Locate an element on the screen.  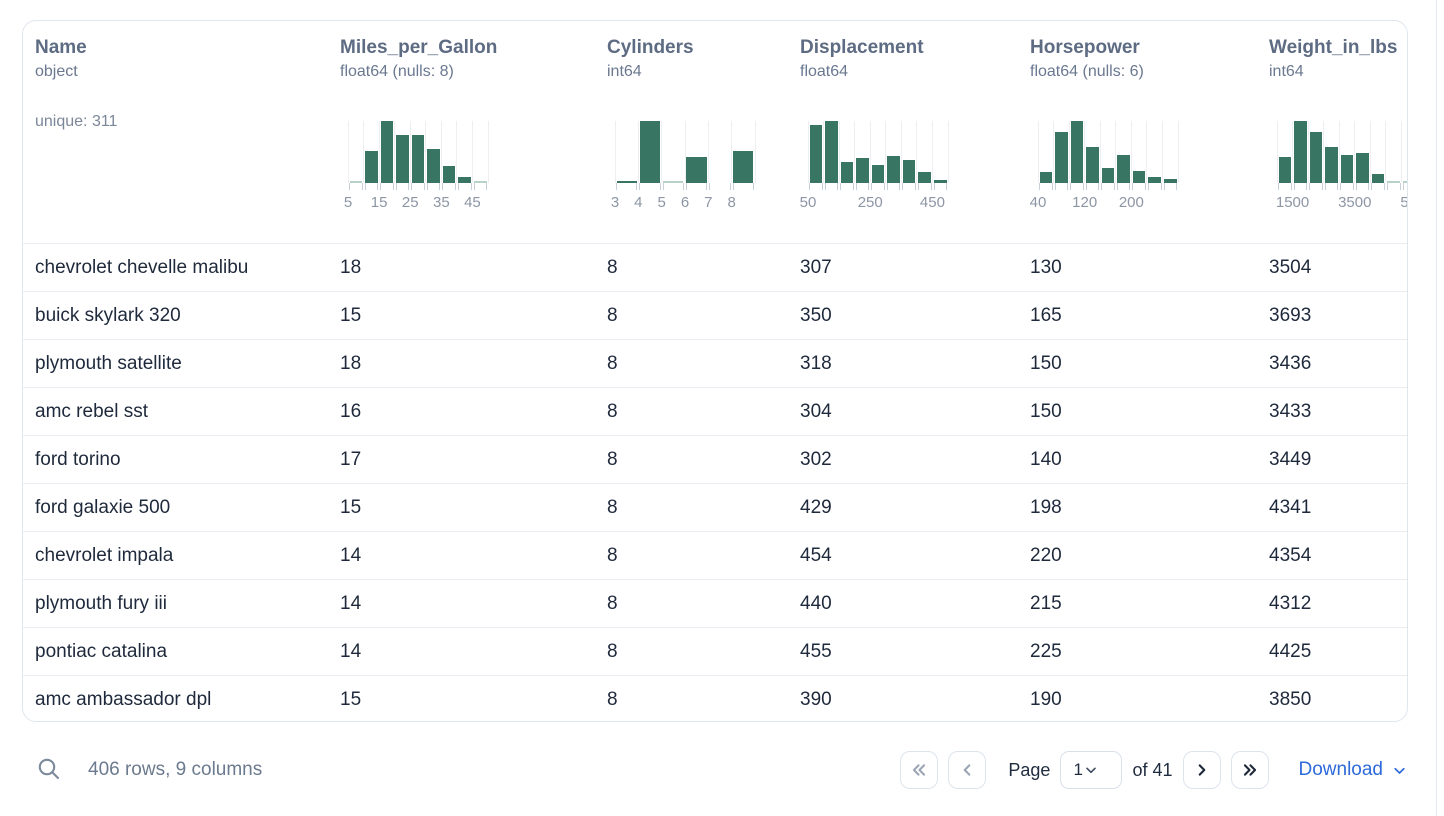
axis-tick-label: 450 is located at coordinates (932, 202).